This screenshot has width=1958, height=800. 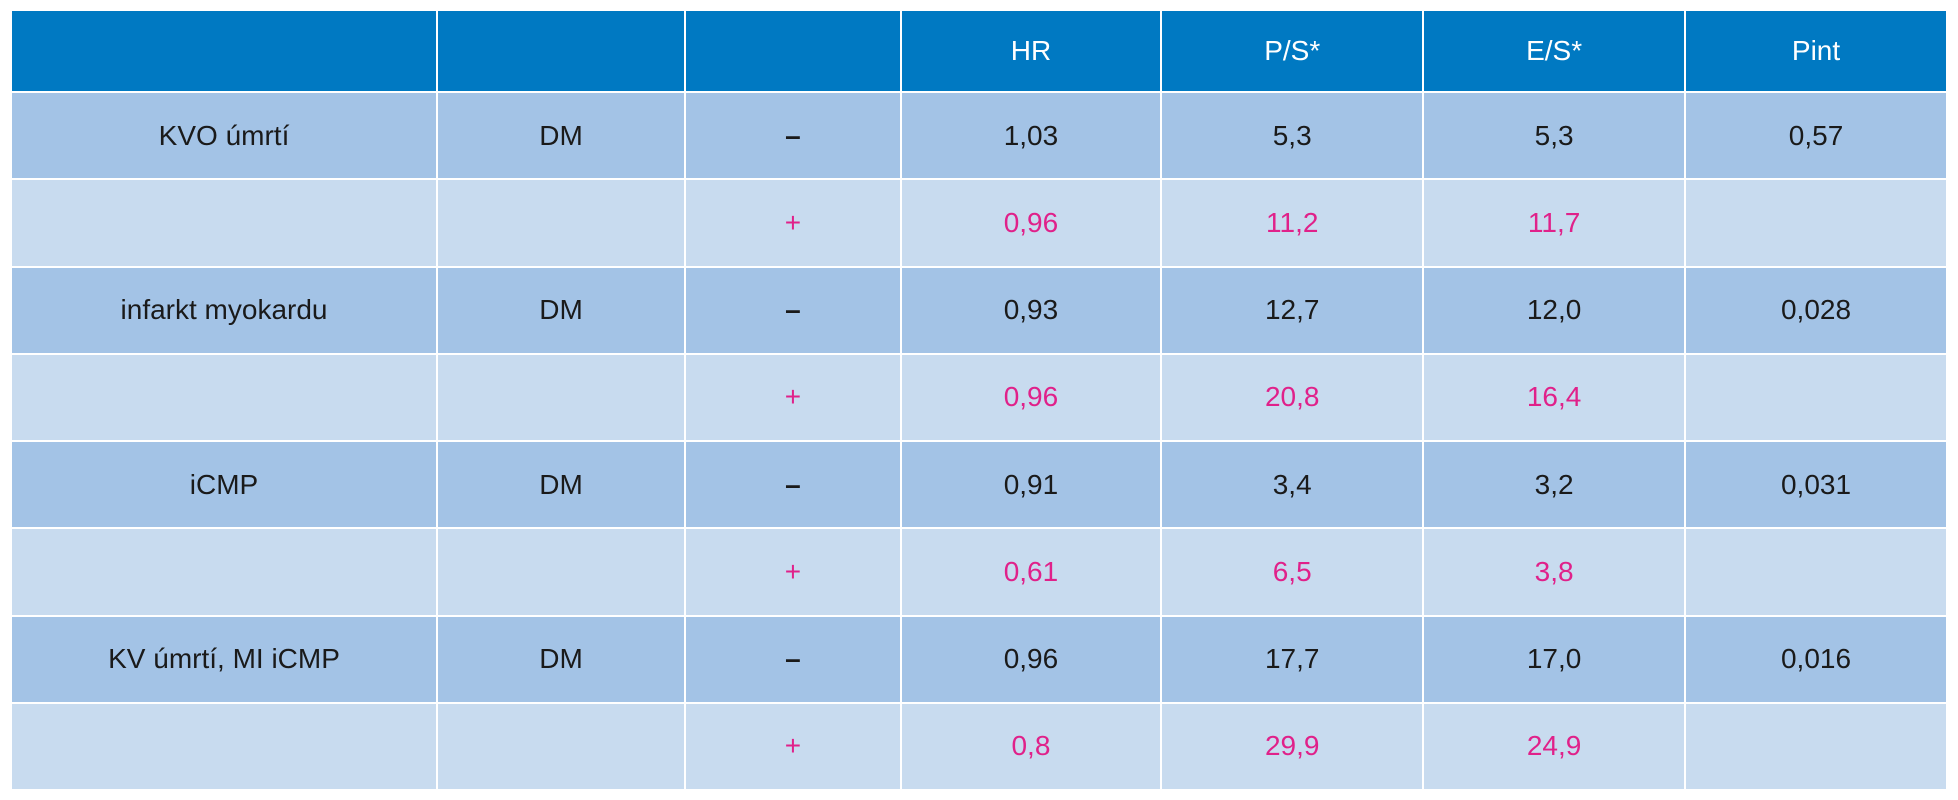 I want to click on pint-cell: 0,028, so click(x=1816, y=310).